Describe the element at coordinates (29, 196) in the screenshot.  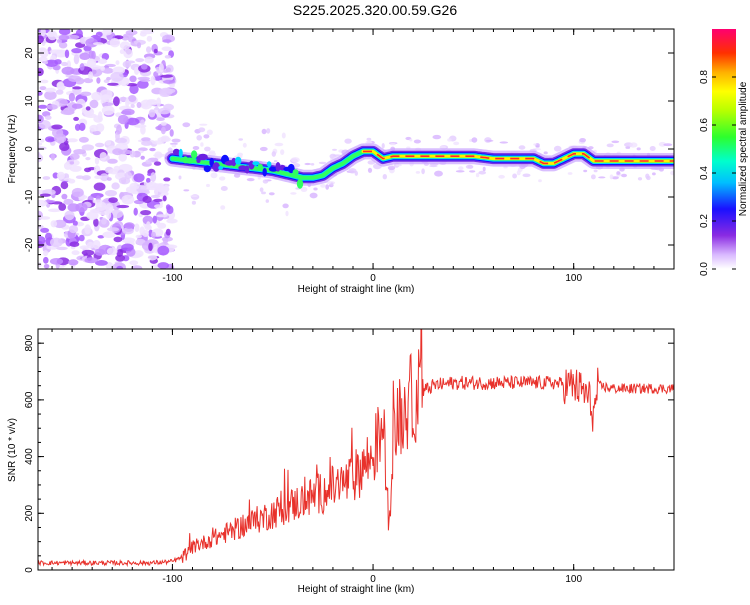
I see `spectrogram-ytick-label: -10` at that location.